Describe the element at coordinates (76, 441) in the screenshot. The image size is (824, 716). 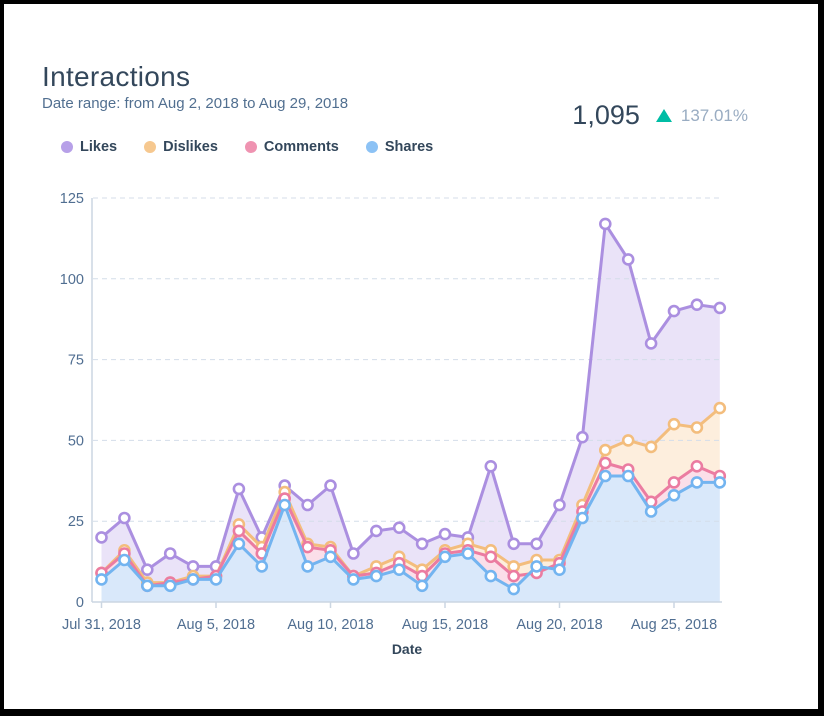
I see `y-tick-label: 50` at that location.